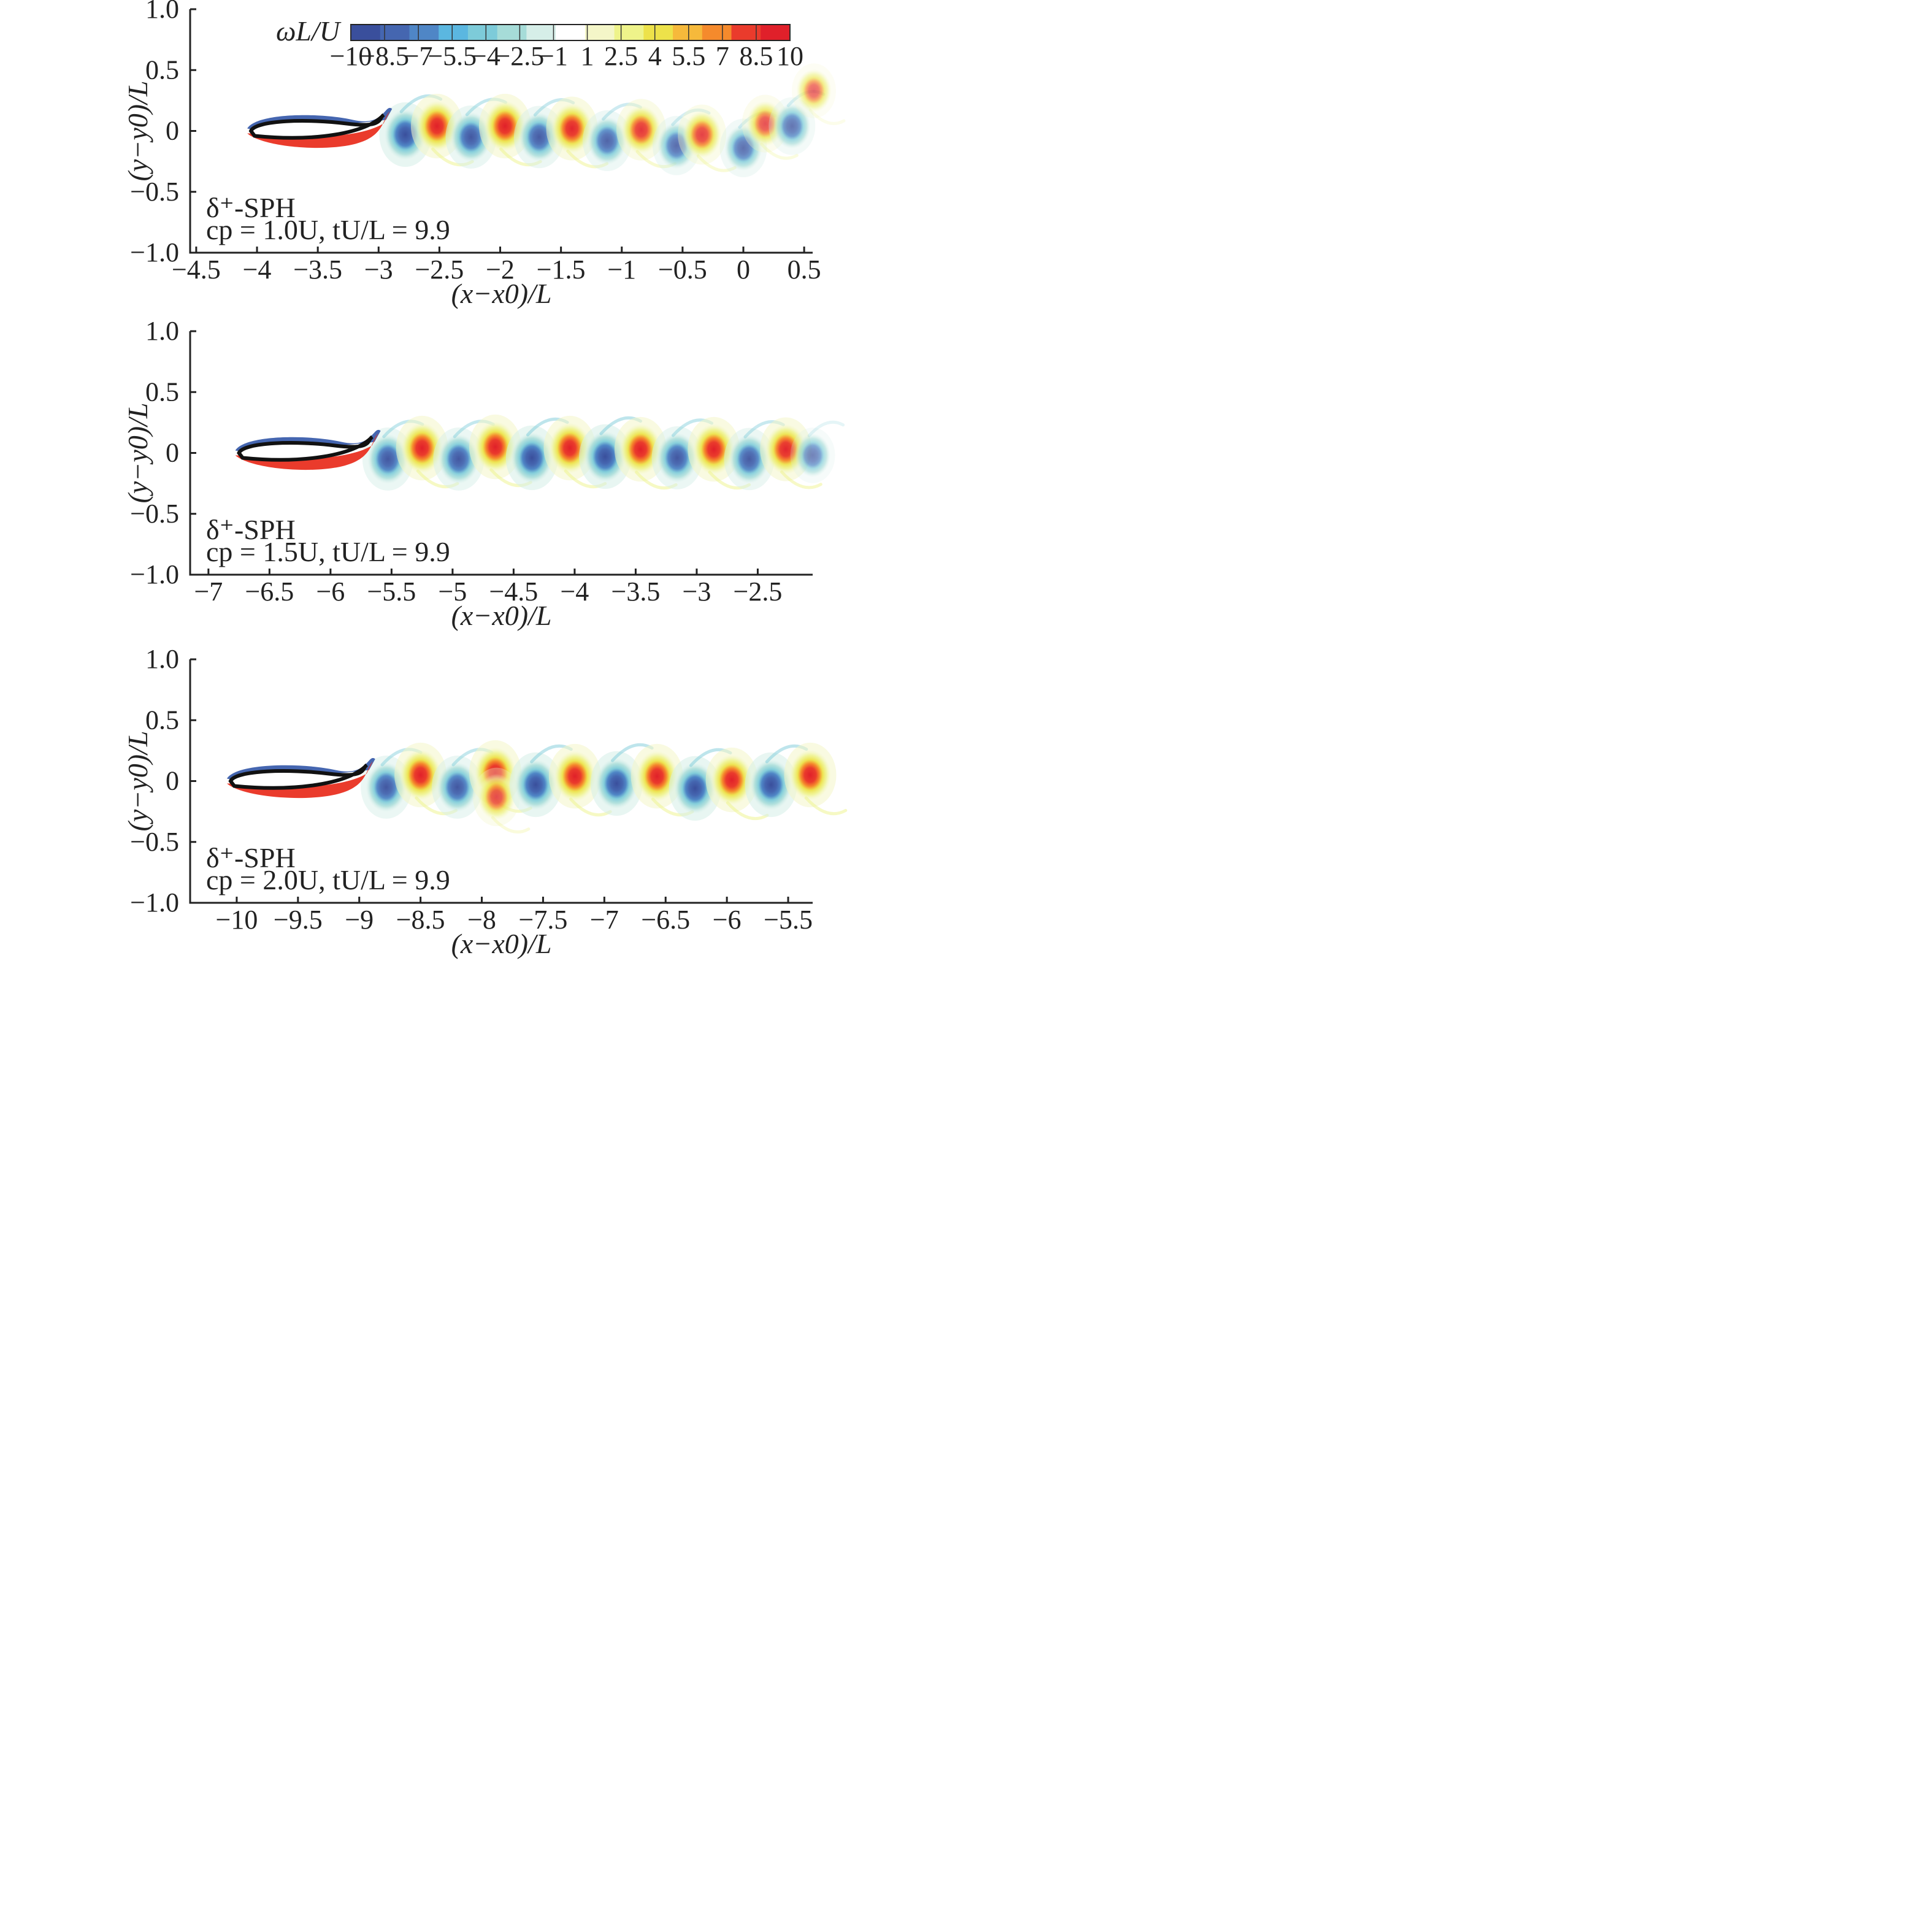  Describe the element at coordinates (655, 56) in the screenshot. I see `colorbar-tick-label: 4` at that location.